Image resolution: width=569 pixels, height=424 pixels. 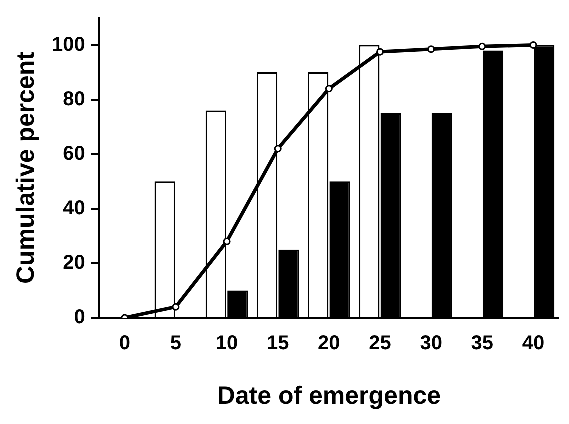 What do you see at coordinates (482, 343) in the screenshot?
I see `x-tick-label: 35` at bounding box center [482, 343].